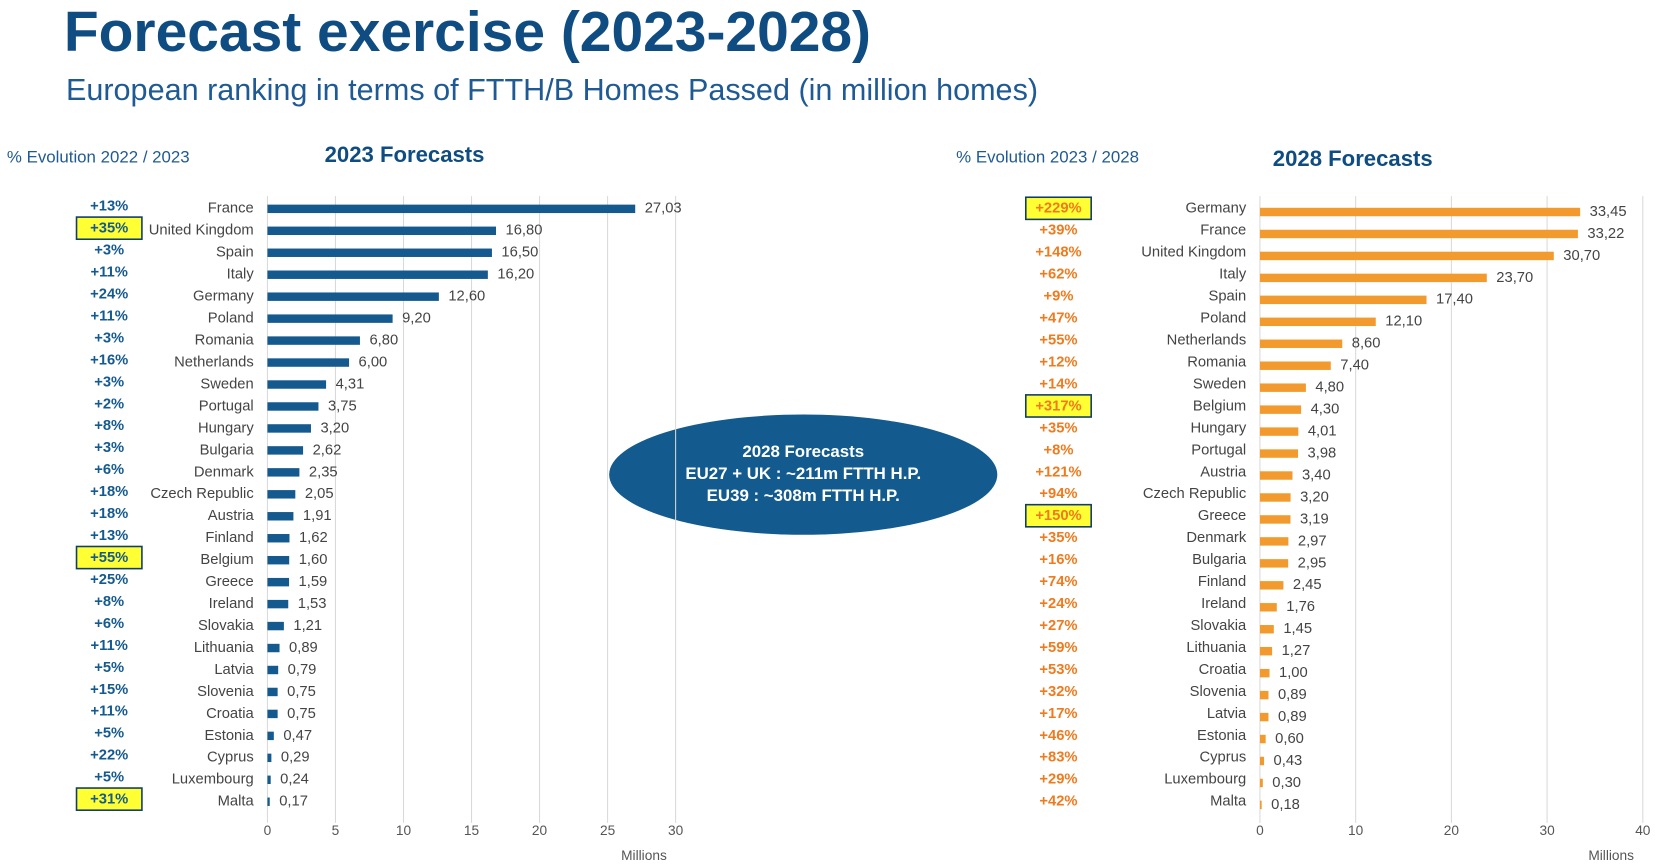  Describe the element at coordinates (1058, 604) in the screenshot. I see `evolution-label: +24%` at that location.